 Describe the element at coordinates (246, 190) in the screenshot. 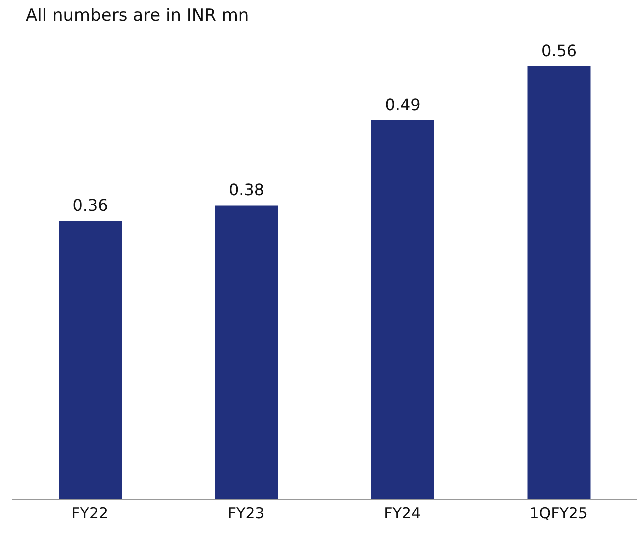

I see `data-label: 0.38` at that location.